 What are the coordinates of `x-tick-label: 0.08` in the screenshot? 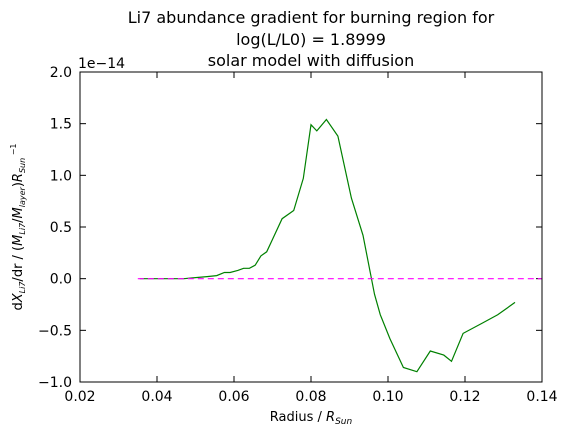 It's located at (310, 397).